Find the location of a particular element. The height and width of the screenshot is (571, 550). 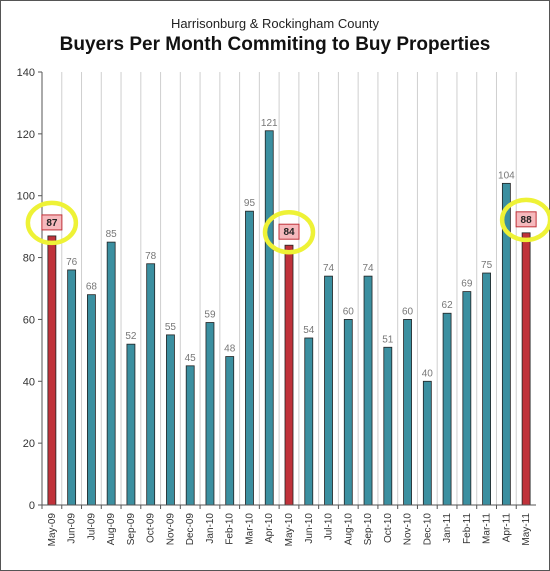

value-label: 62 is located at coordinates (448, 305).